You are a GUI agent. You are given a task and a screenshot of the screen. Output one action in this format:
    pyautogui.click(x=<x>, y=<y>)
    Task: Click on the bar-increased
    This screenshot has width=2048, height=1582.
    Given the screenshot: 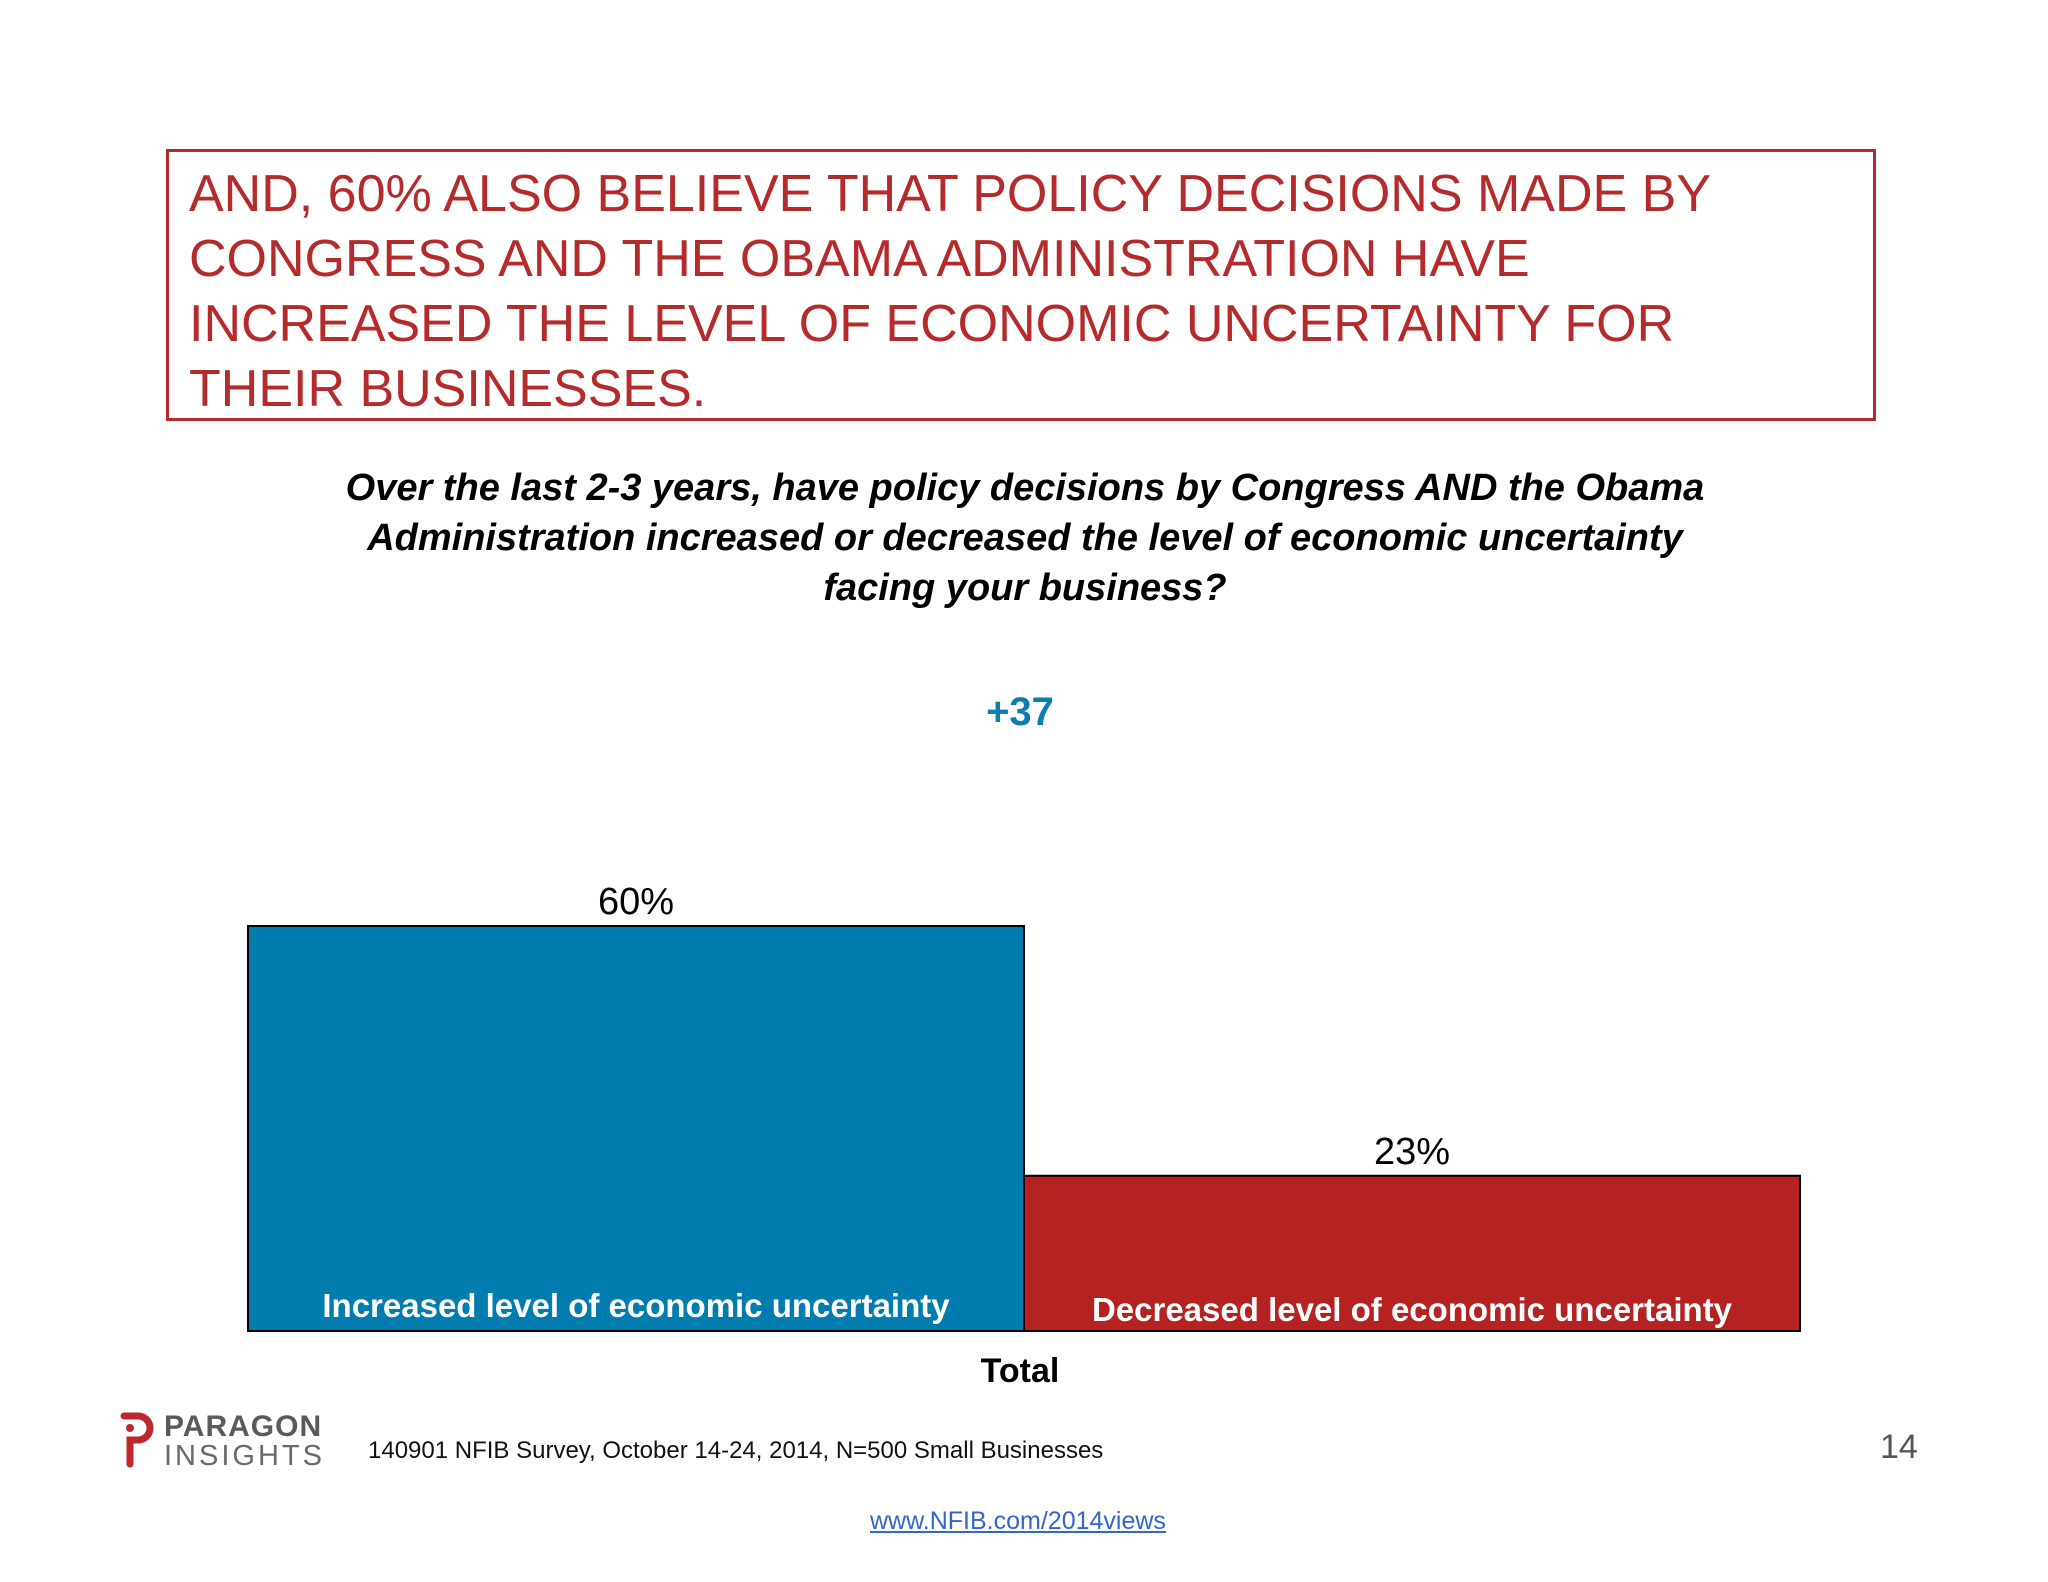 What is the action you would take?
    pyautogui.click(x=636, y=1128)
    